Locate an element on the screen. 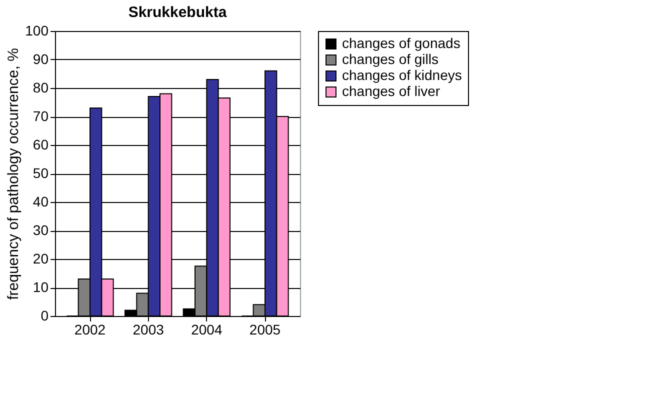 Image resolution: width=665 pixels, height=416 pixels. x-tick-label: 2002 is located at coordinates (90, 330).